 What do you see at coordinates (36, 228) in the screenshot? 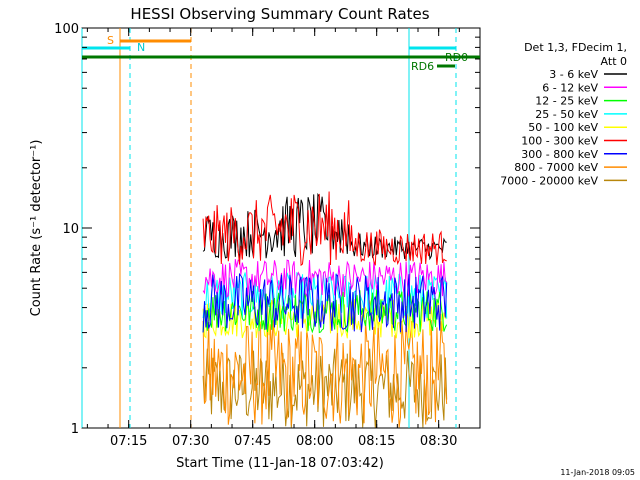
I see `y-axis-label: Count Rate (s⁻¹ detector⁻¹)` at bounding box center [36, 228].